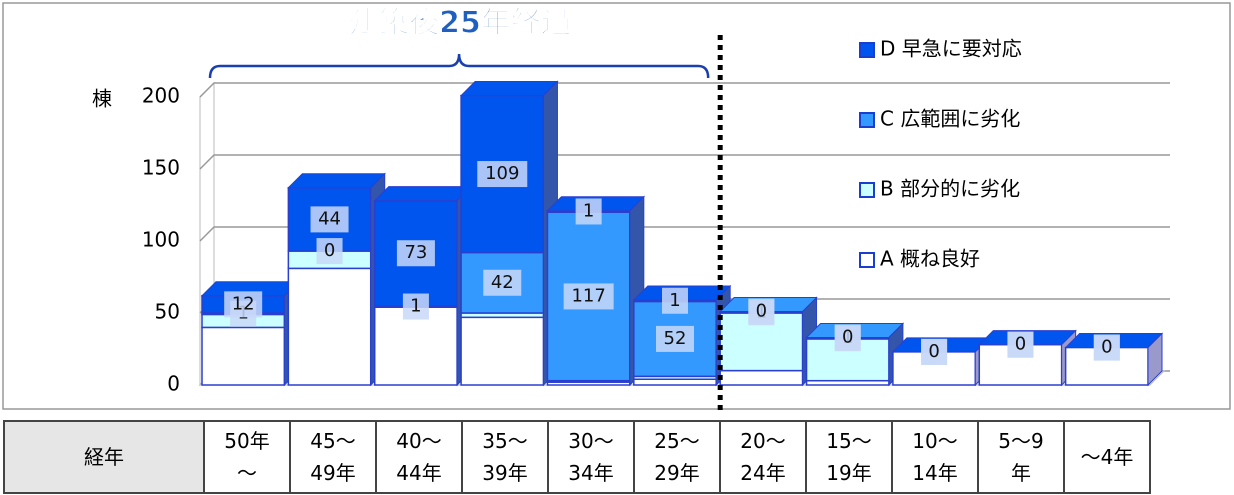 This screenshot has height=495, width=1234. What do you see at coordinates (1021, 457) in the screenshot?
I see `category-cell: 5～9 年` at bounding box center [1021, 457].